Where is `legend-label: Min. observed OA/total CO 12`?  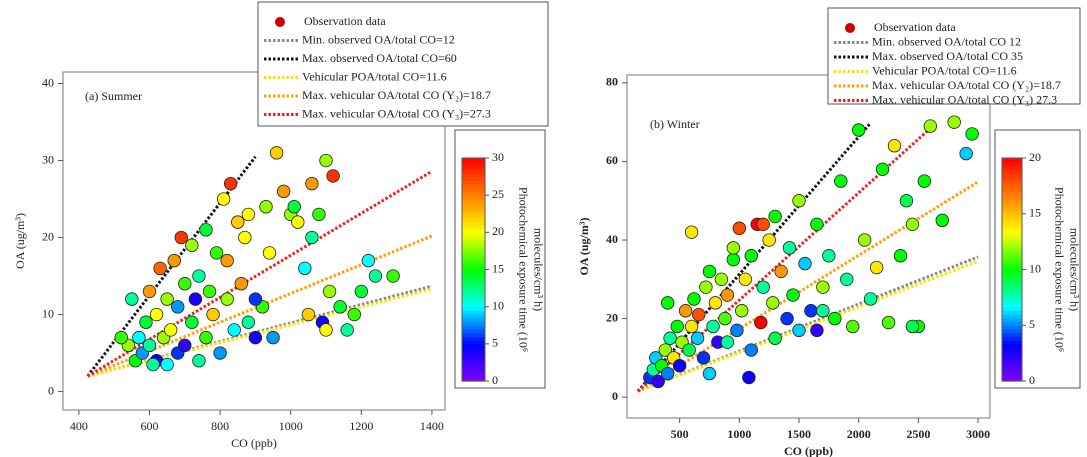 legend-label: Min. observed OA/total CO 12 is located at coordinates (946, 41).